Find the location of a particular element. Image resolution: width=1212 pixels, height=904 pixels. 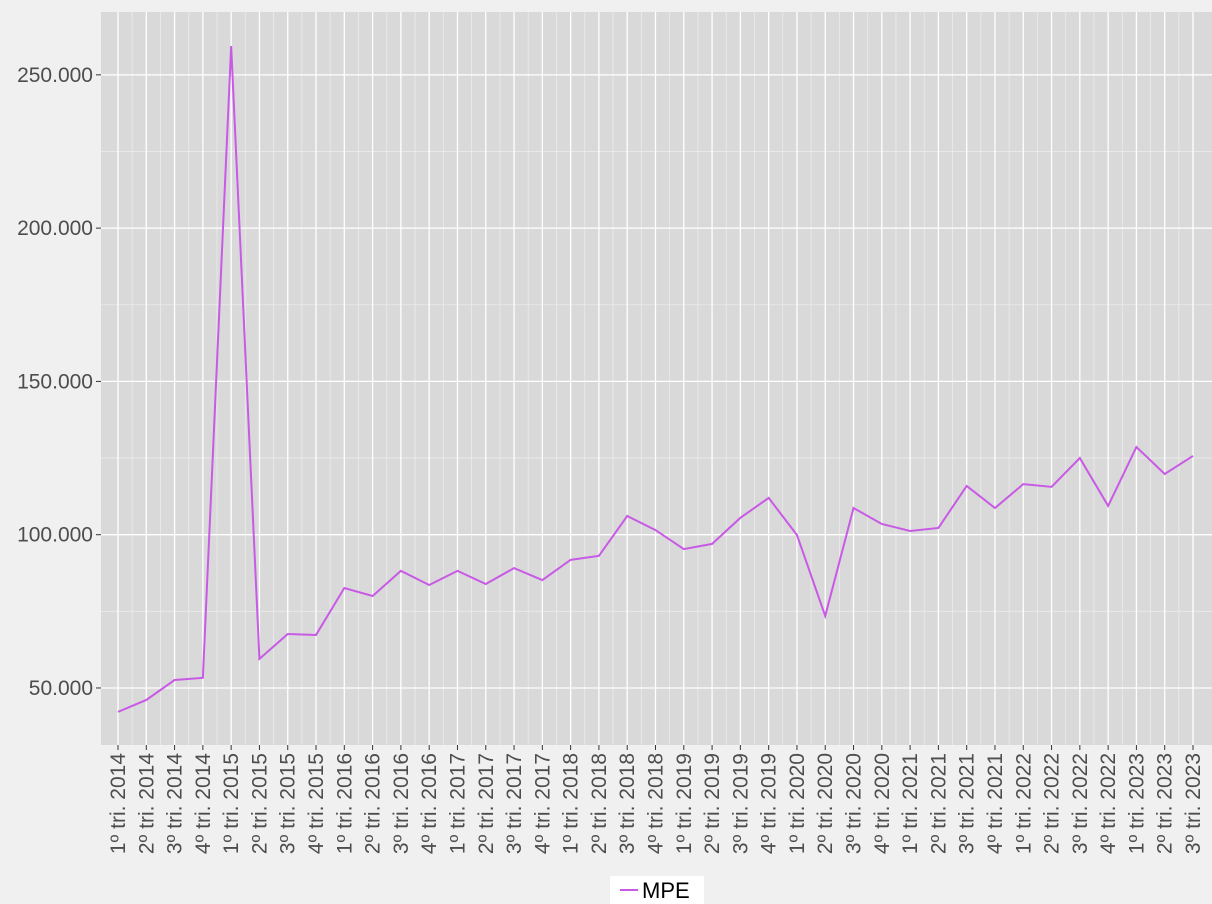

x-tick-label: 3º tri. 2020 is located at coordinates (854, 803).